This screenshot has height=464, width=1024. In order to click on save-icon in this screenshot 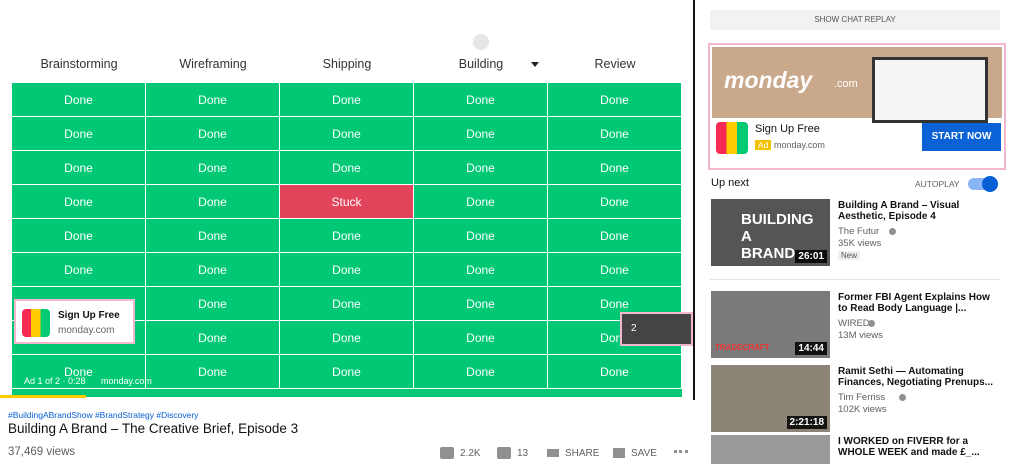, I will do `click(619, 453)`.